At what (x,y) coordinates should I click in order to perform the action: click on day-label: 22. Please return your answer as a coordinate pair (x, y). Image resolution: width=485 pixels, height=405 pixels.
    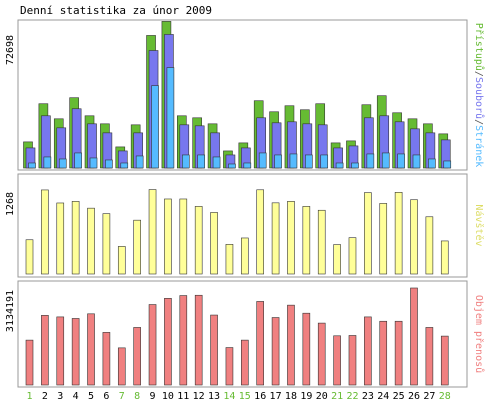
    Looking at the image, I should click on (352, 396).